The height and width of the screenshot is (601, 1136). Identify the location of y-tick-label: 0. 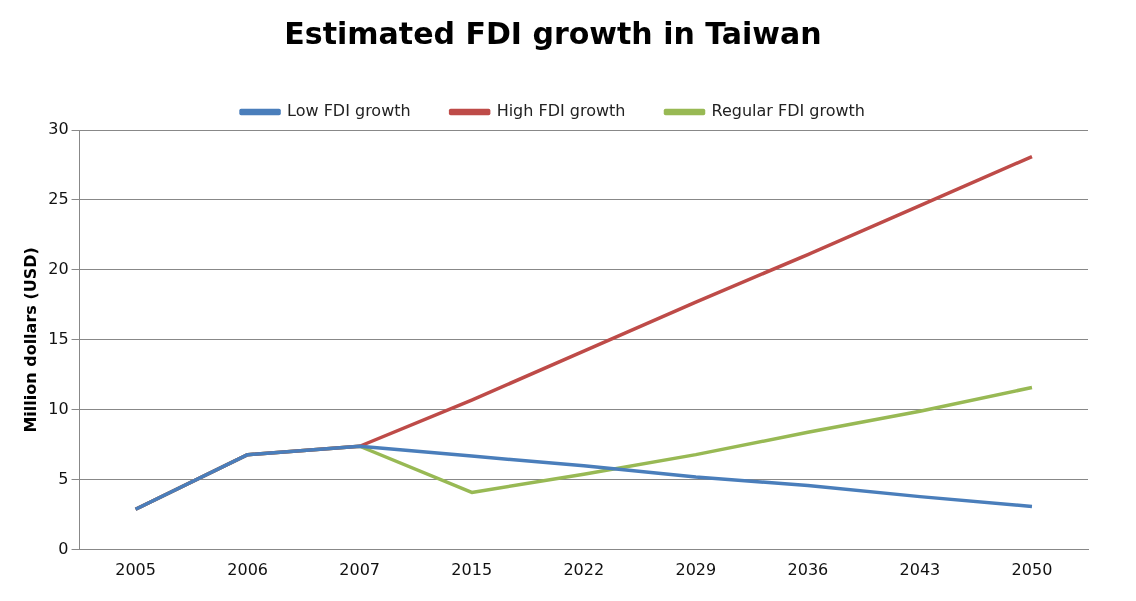
(63, 548).